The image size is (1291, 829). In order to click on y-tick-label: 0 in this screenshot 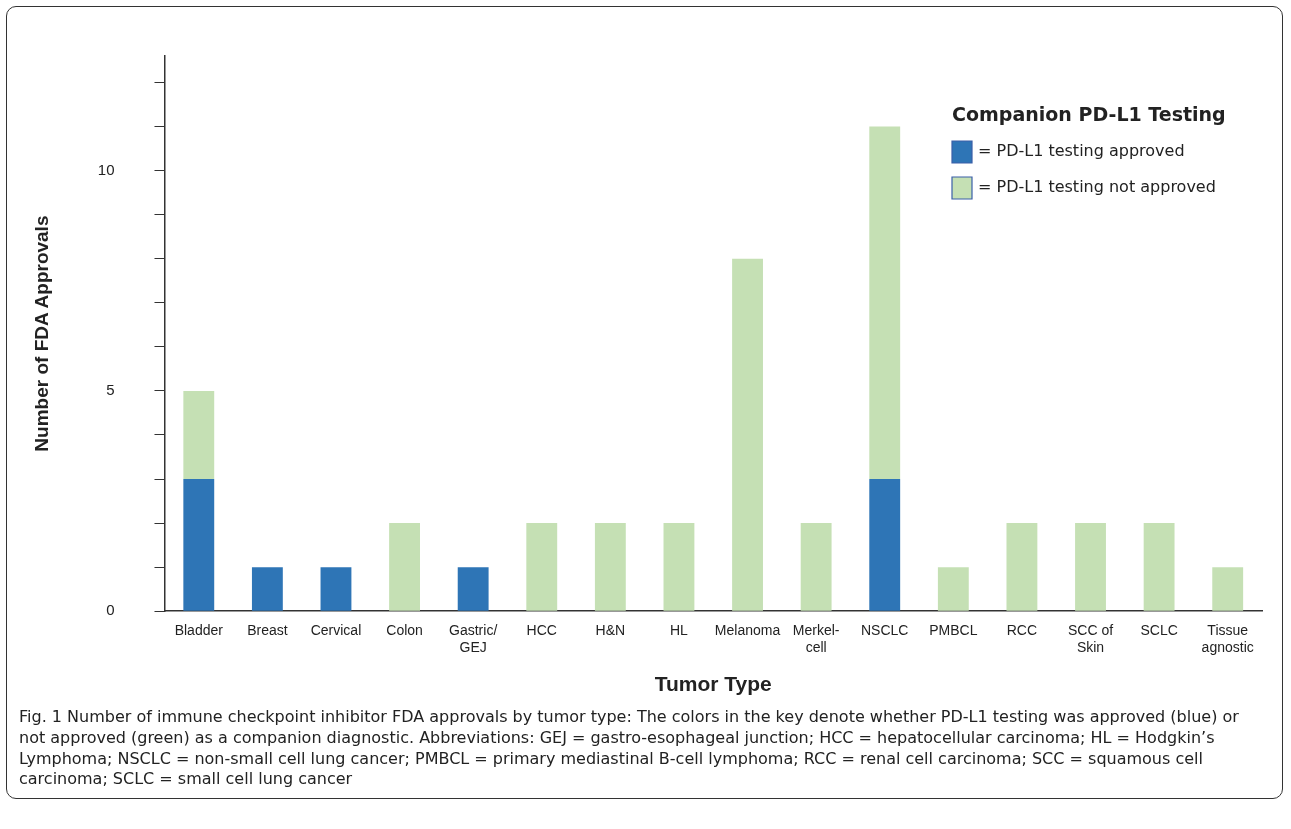, I will do `click(110, 610)`.